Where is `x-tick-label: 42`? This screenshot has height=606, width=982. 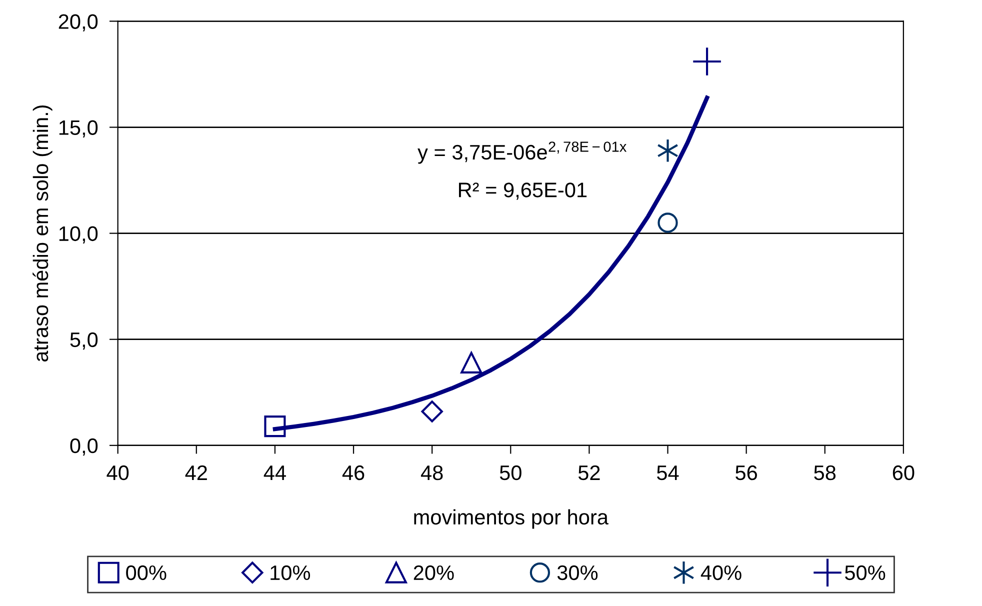
x-tick-label: 42 is located at coordinates (196, 472).